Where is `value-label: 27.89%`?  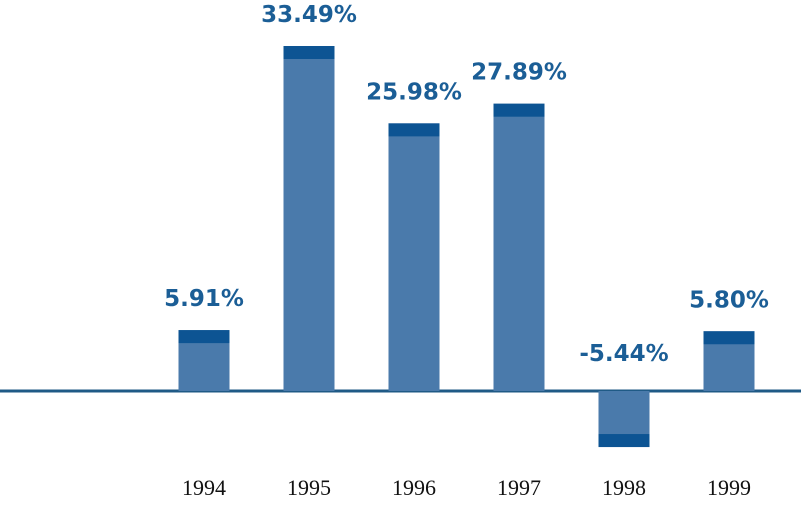
value-label: 27.89% is located at coordinates (519, 73).